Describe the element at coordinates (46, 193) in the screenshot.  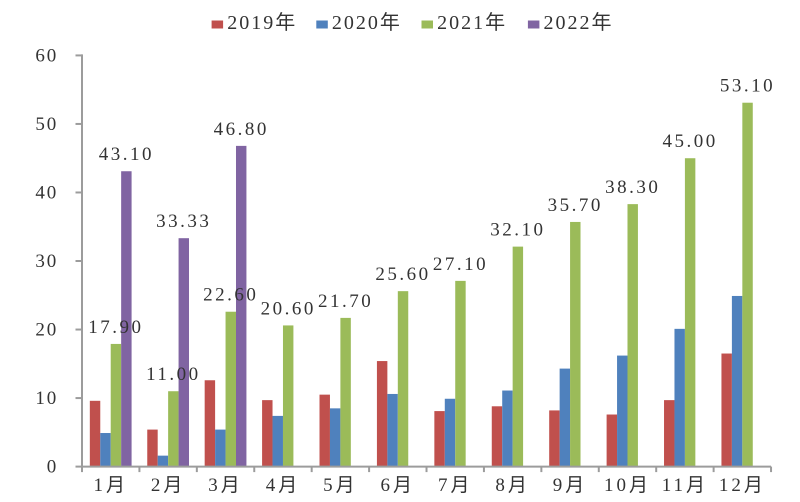
I see `svg-text: 40` at that location.